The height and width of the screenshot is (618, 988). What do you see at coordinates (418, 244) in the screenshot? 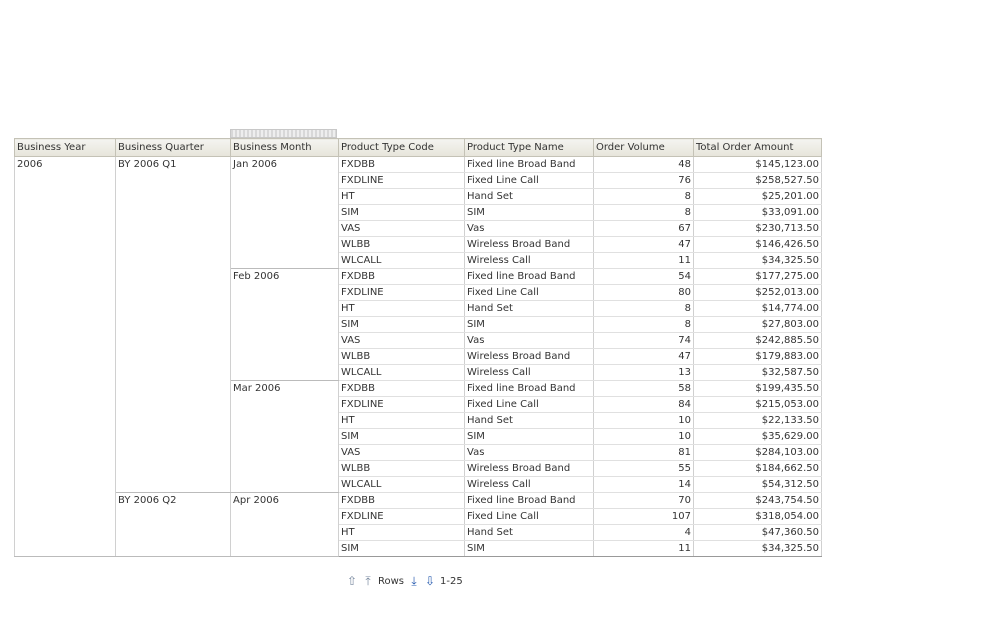
I see `table-row: WLBB Wireless Broad Band 47 $146,426.50` at bounding box center [418, 244].